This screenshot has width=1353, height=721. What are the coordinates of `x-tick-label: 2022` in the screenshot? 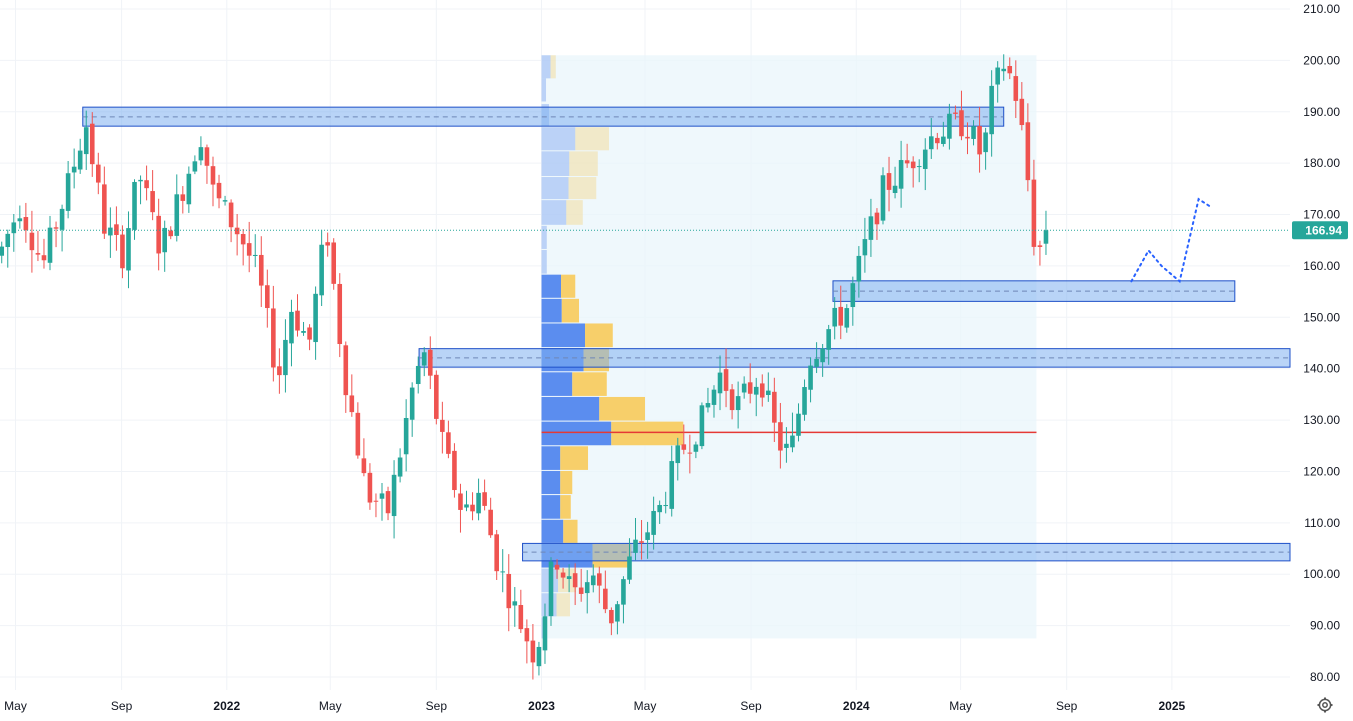 It's located at (226, 706).